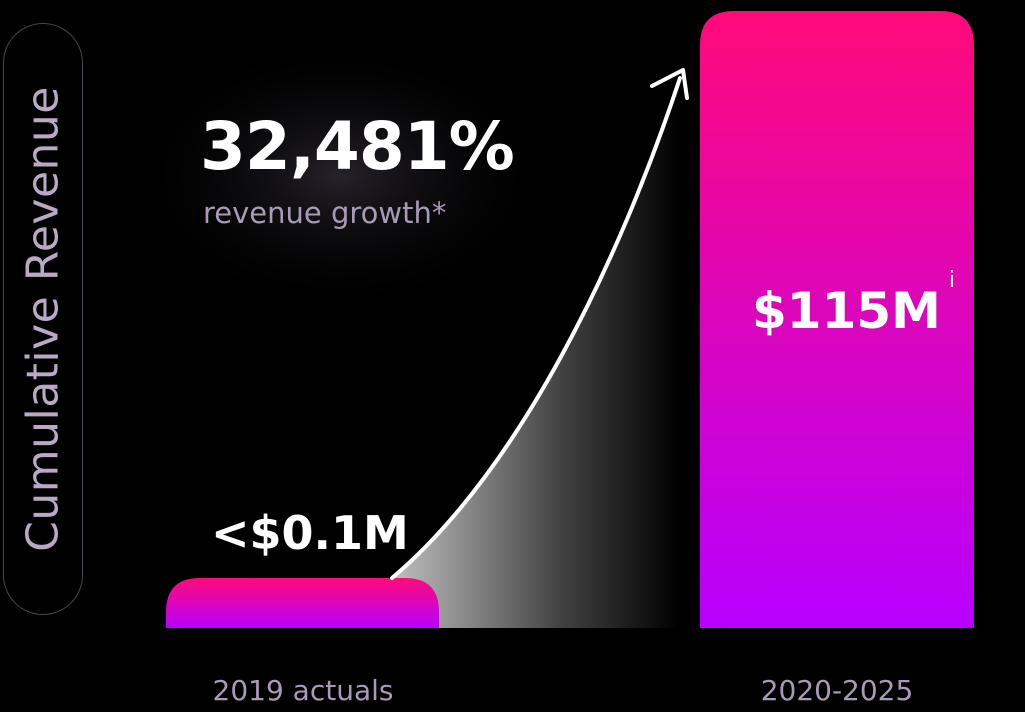 The height and width of the screenshot is (712, 1025). I want to click on headline-subtitle: revenue growth*, so click(325, 213).